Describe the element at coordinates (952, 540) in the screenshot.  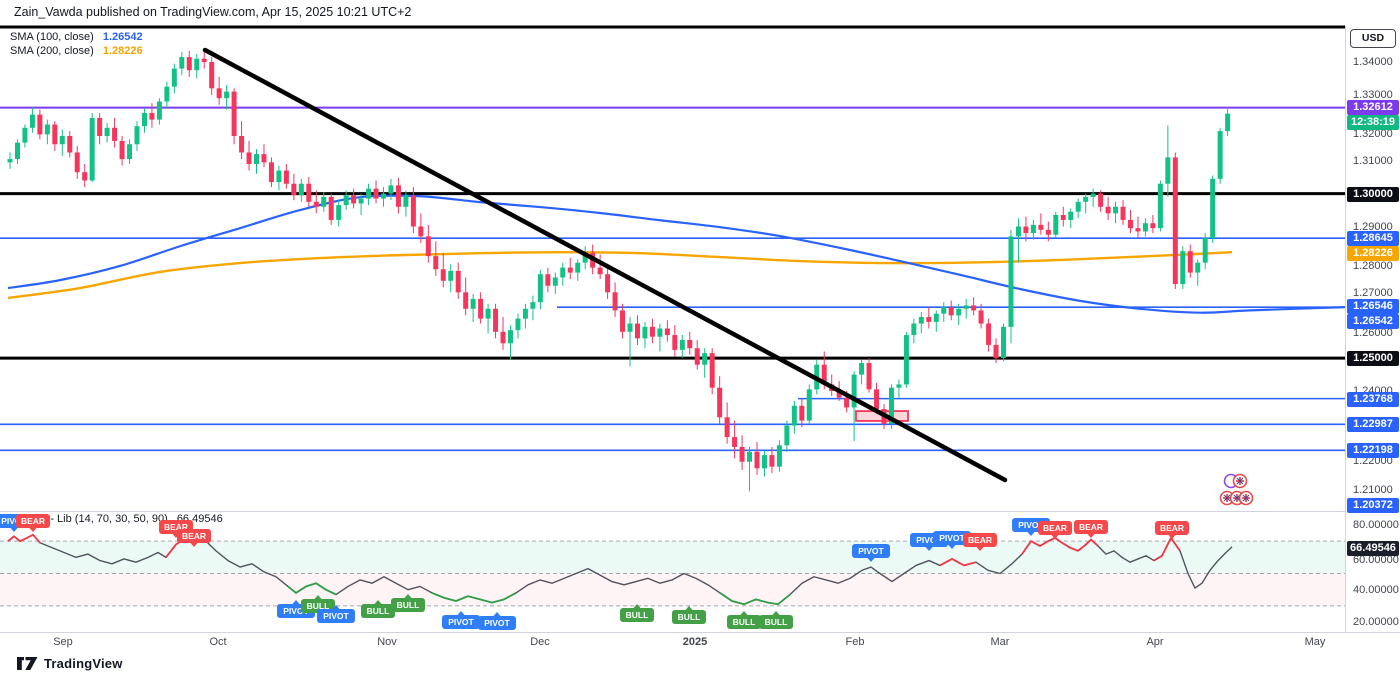
I see `rsi-pivot-badge: PIVOT` at that location.